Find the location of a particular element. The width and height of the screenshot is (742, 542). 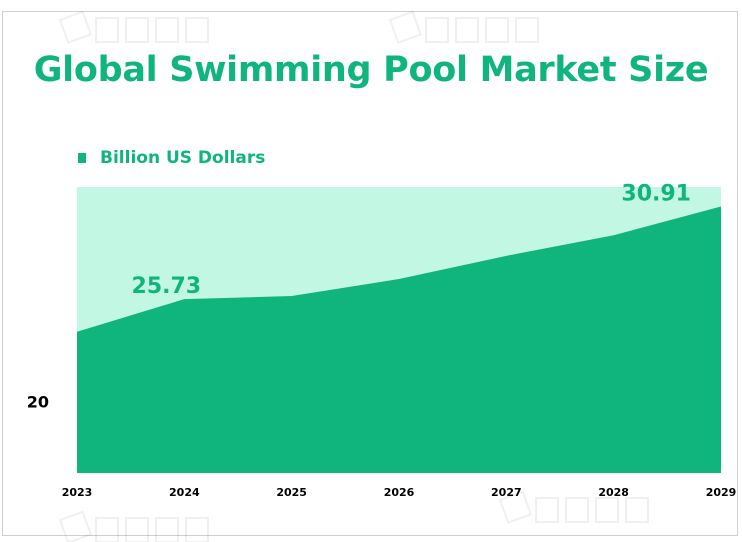

chart-title: Global Swimming Pool Market Size is located at coordinates (371, 70).